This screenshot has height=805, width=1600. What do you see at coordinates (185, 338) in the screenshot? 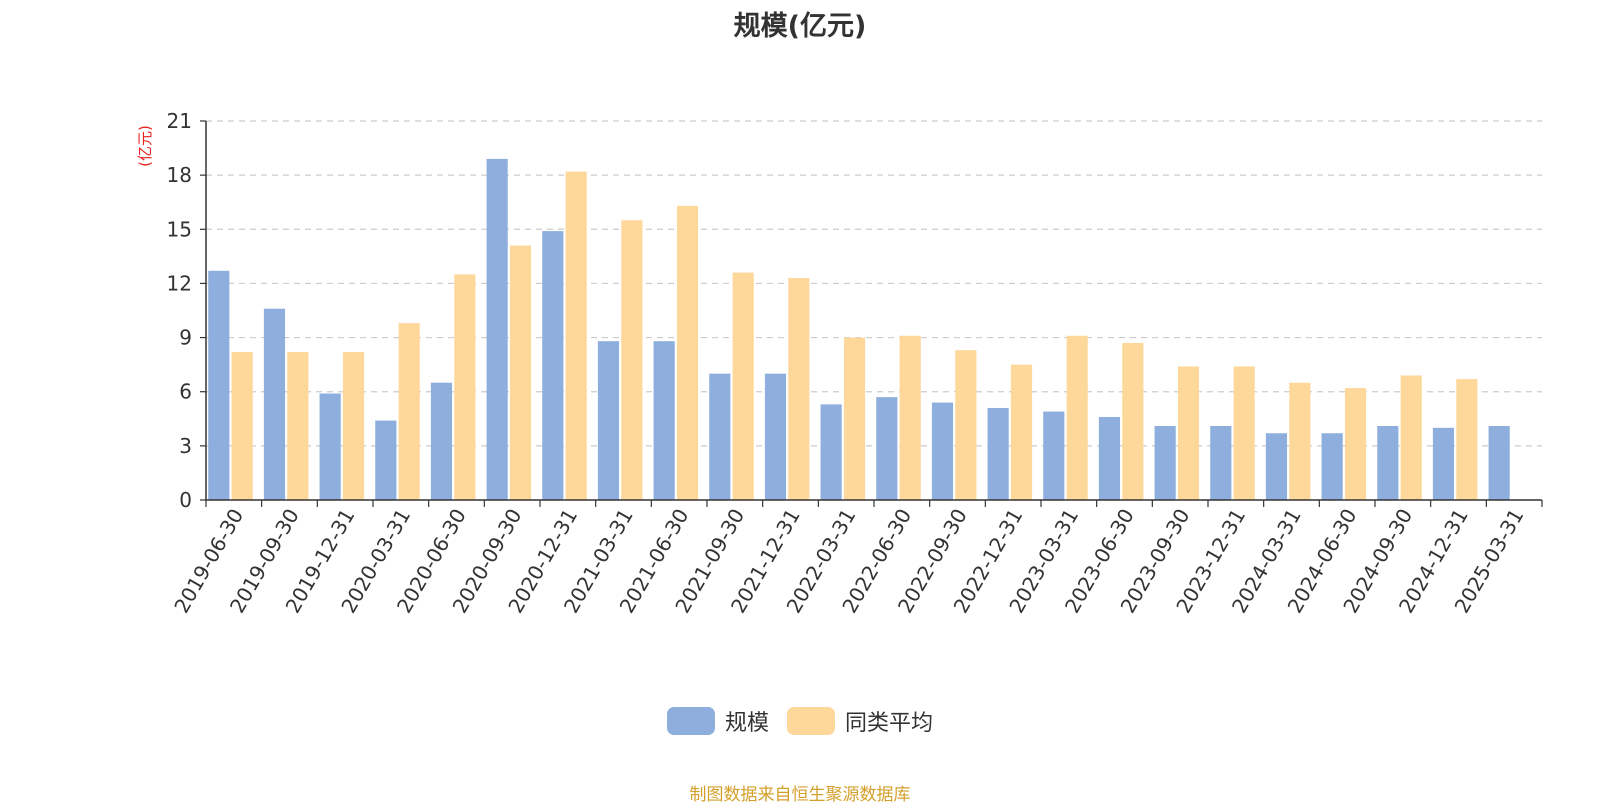
I see `y-tick-label: 9` at bounding box center [185, 338].